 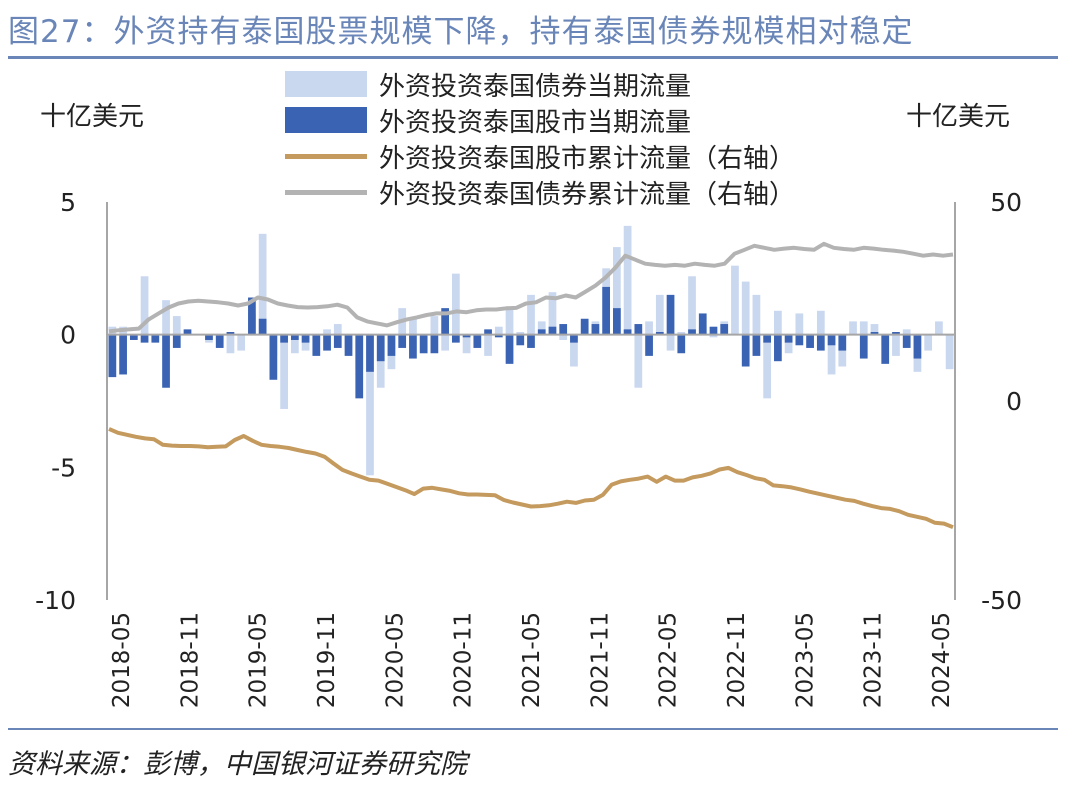 I want to click on legend-item-stock-flow: 外资投资泰国股市当期流量, so click(x=540, y=120).